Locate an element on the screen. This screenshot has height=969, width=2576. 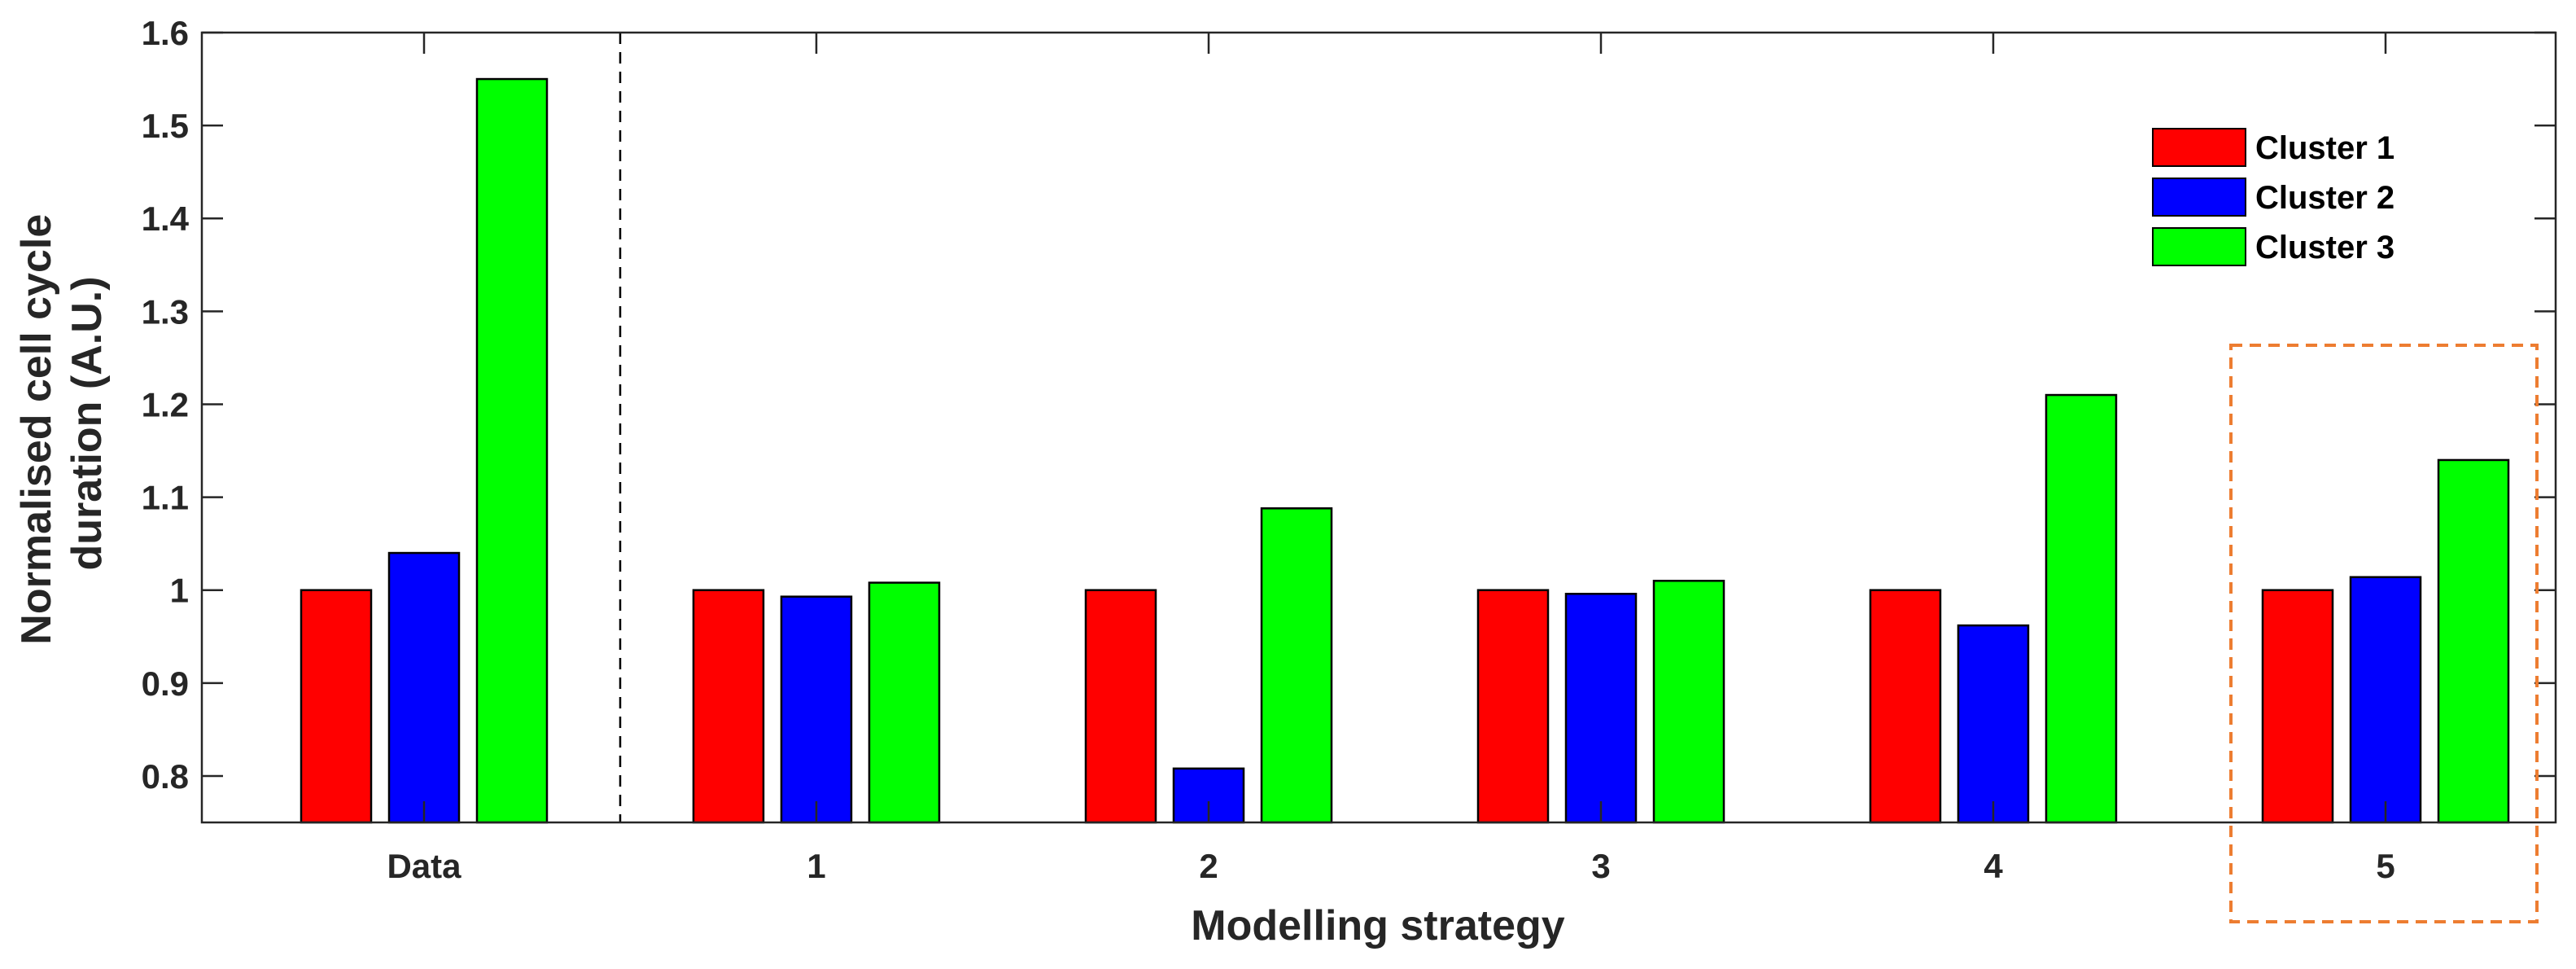
legend-label: Cluster 3 is located at coordinates (2324, 248).